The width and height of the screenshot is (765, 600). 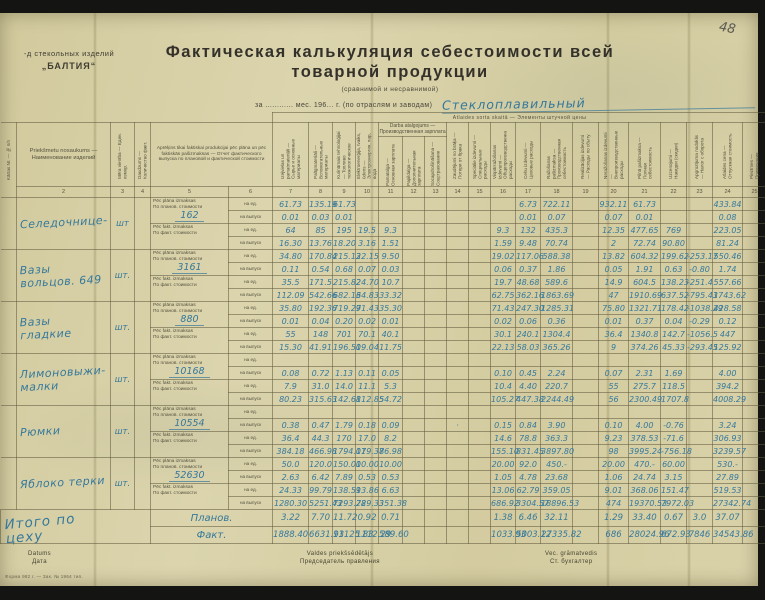 I want to click on quantity-handwritten: 10554, so click(x=189, y=424).